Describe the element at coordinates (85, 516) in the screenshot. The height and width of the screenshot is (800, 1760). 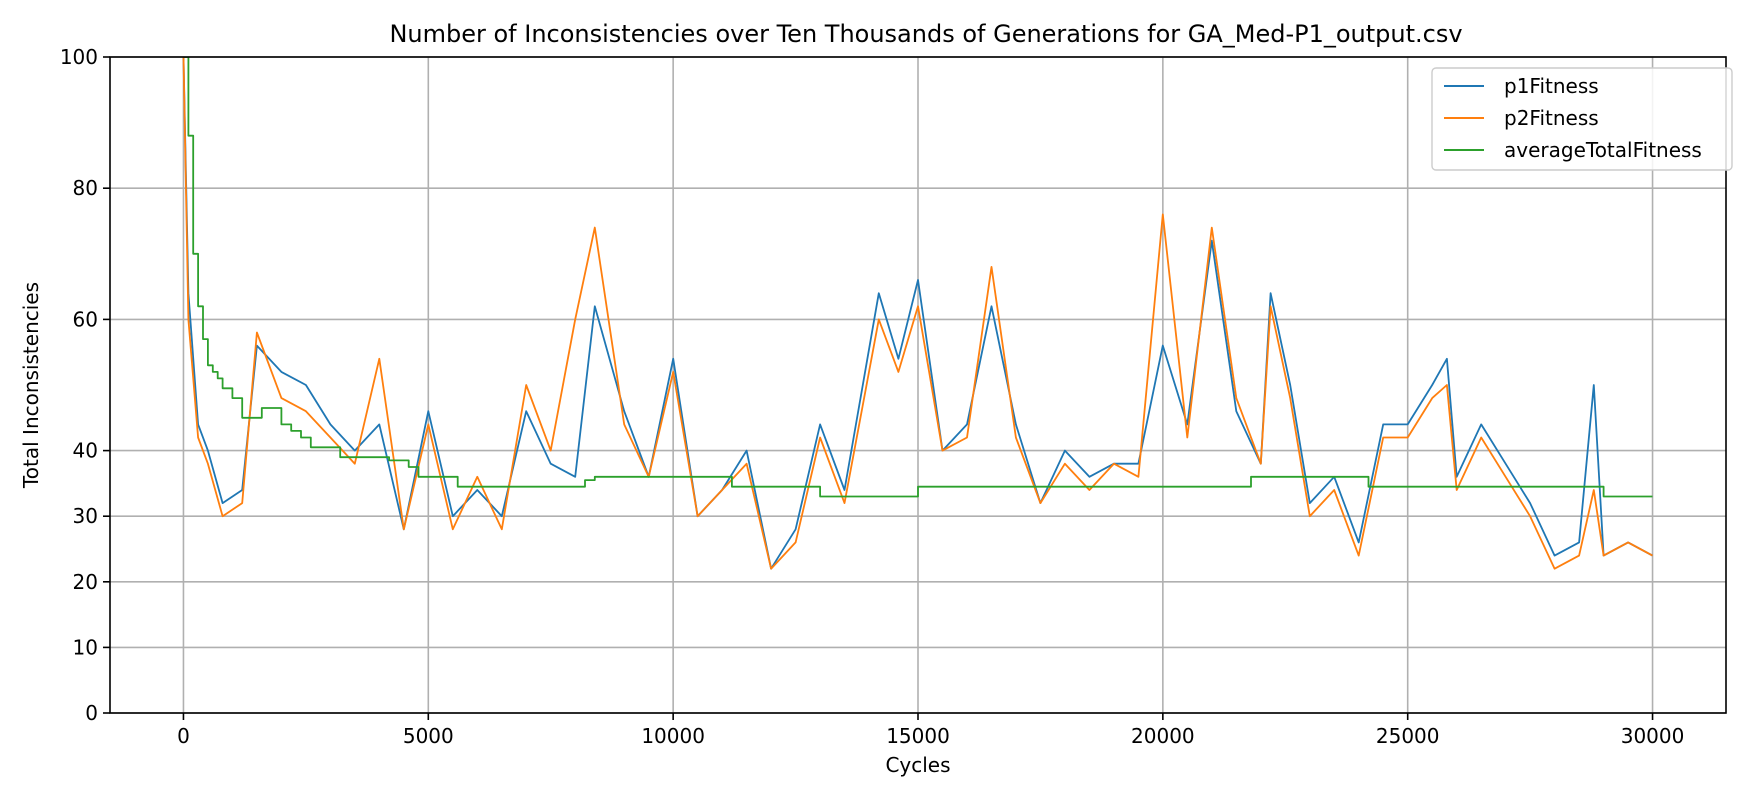
I see `y-tick-label: 30` at that location.